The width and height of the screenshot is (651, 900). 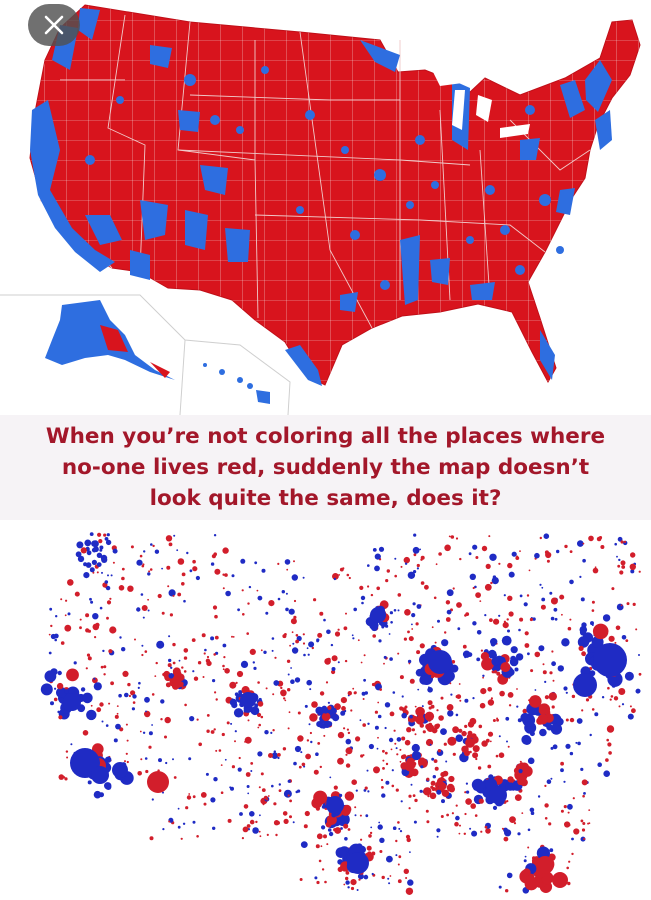 What do you see at coordinates (358, 863) in the screenshot?
I see `metro-bubble` at bounding box center [358, 863].